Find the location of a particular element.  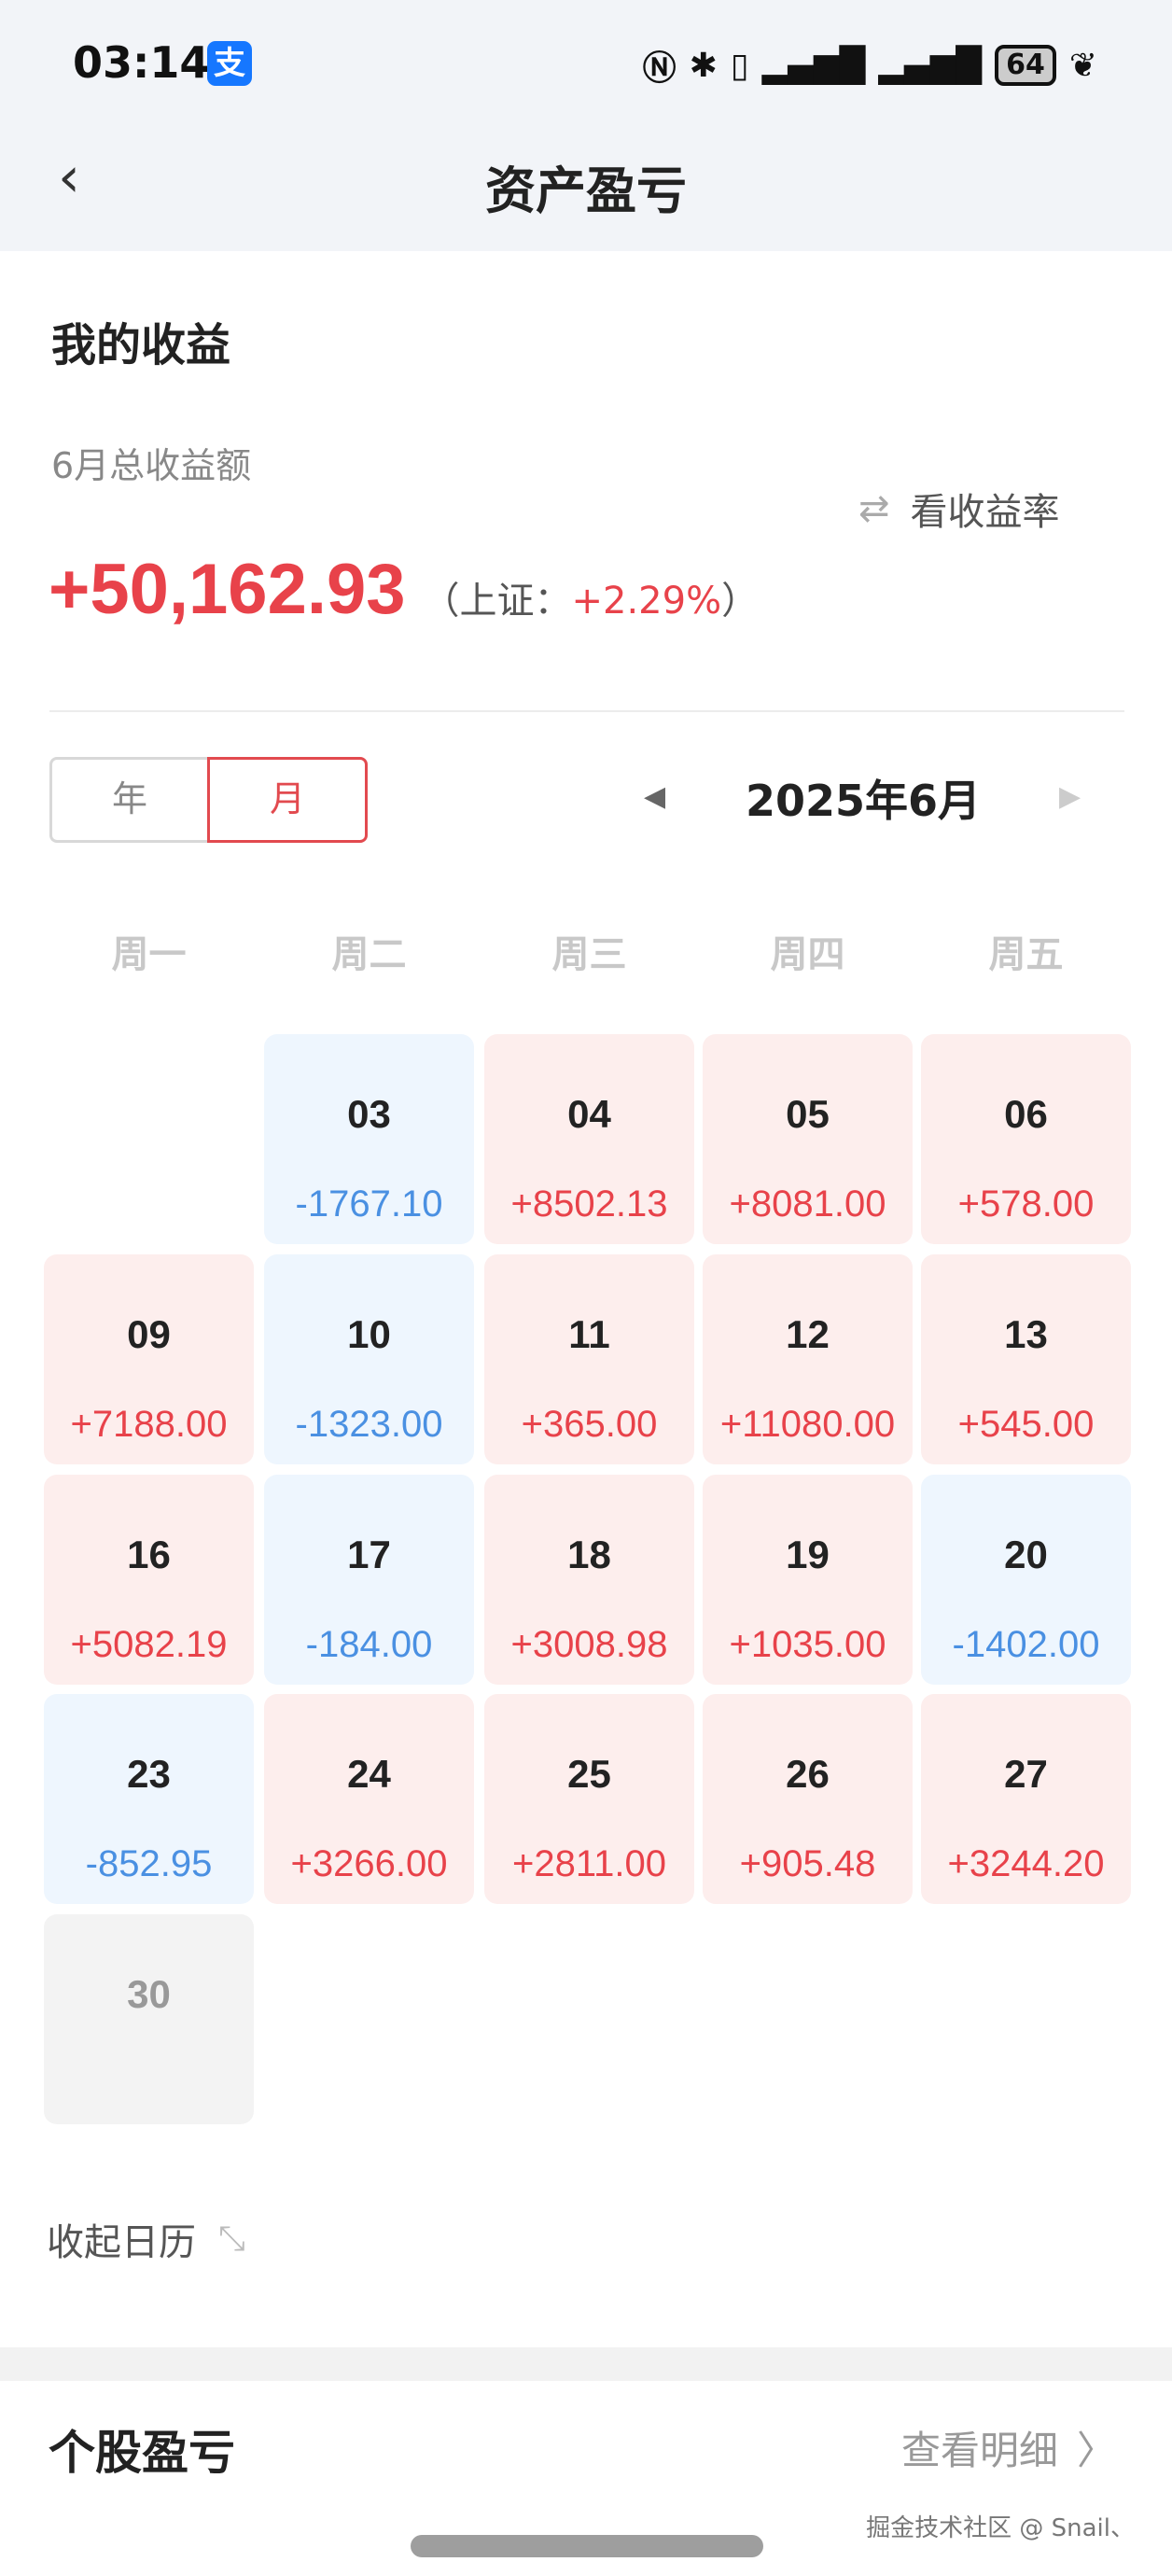

calendar-day: 03 -1767.10 is located at coordinates (369, 1139).